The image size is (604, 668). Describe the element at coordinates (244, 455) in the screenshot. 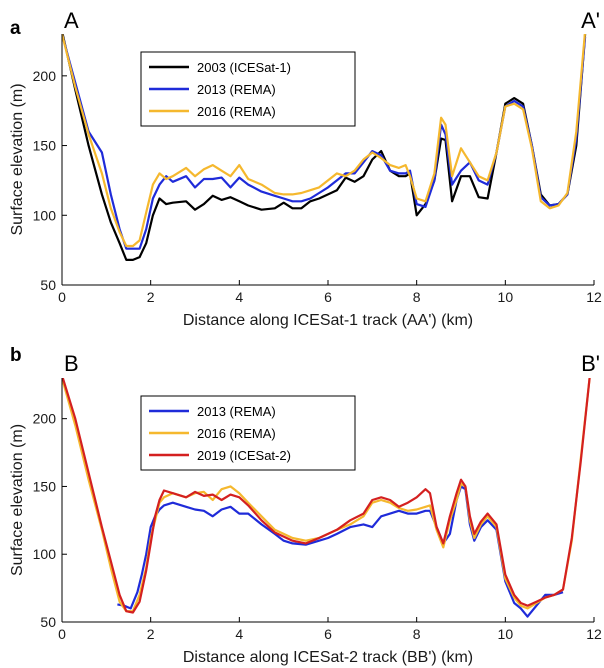

I see `legend-label: 2019 (ICESat-2)` at that location.